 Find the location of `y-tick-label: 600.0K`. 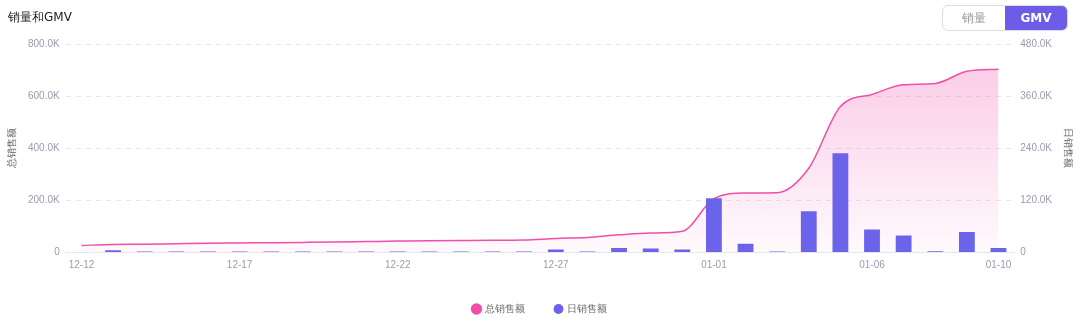

y-tick-label: 600.0K is located at coordinates (44, 95).